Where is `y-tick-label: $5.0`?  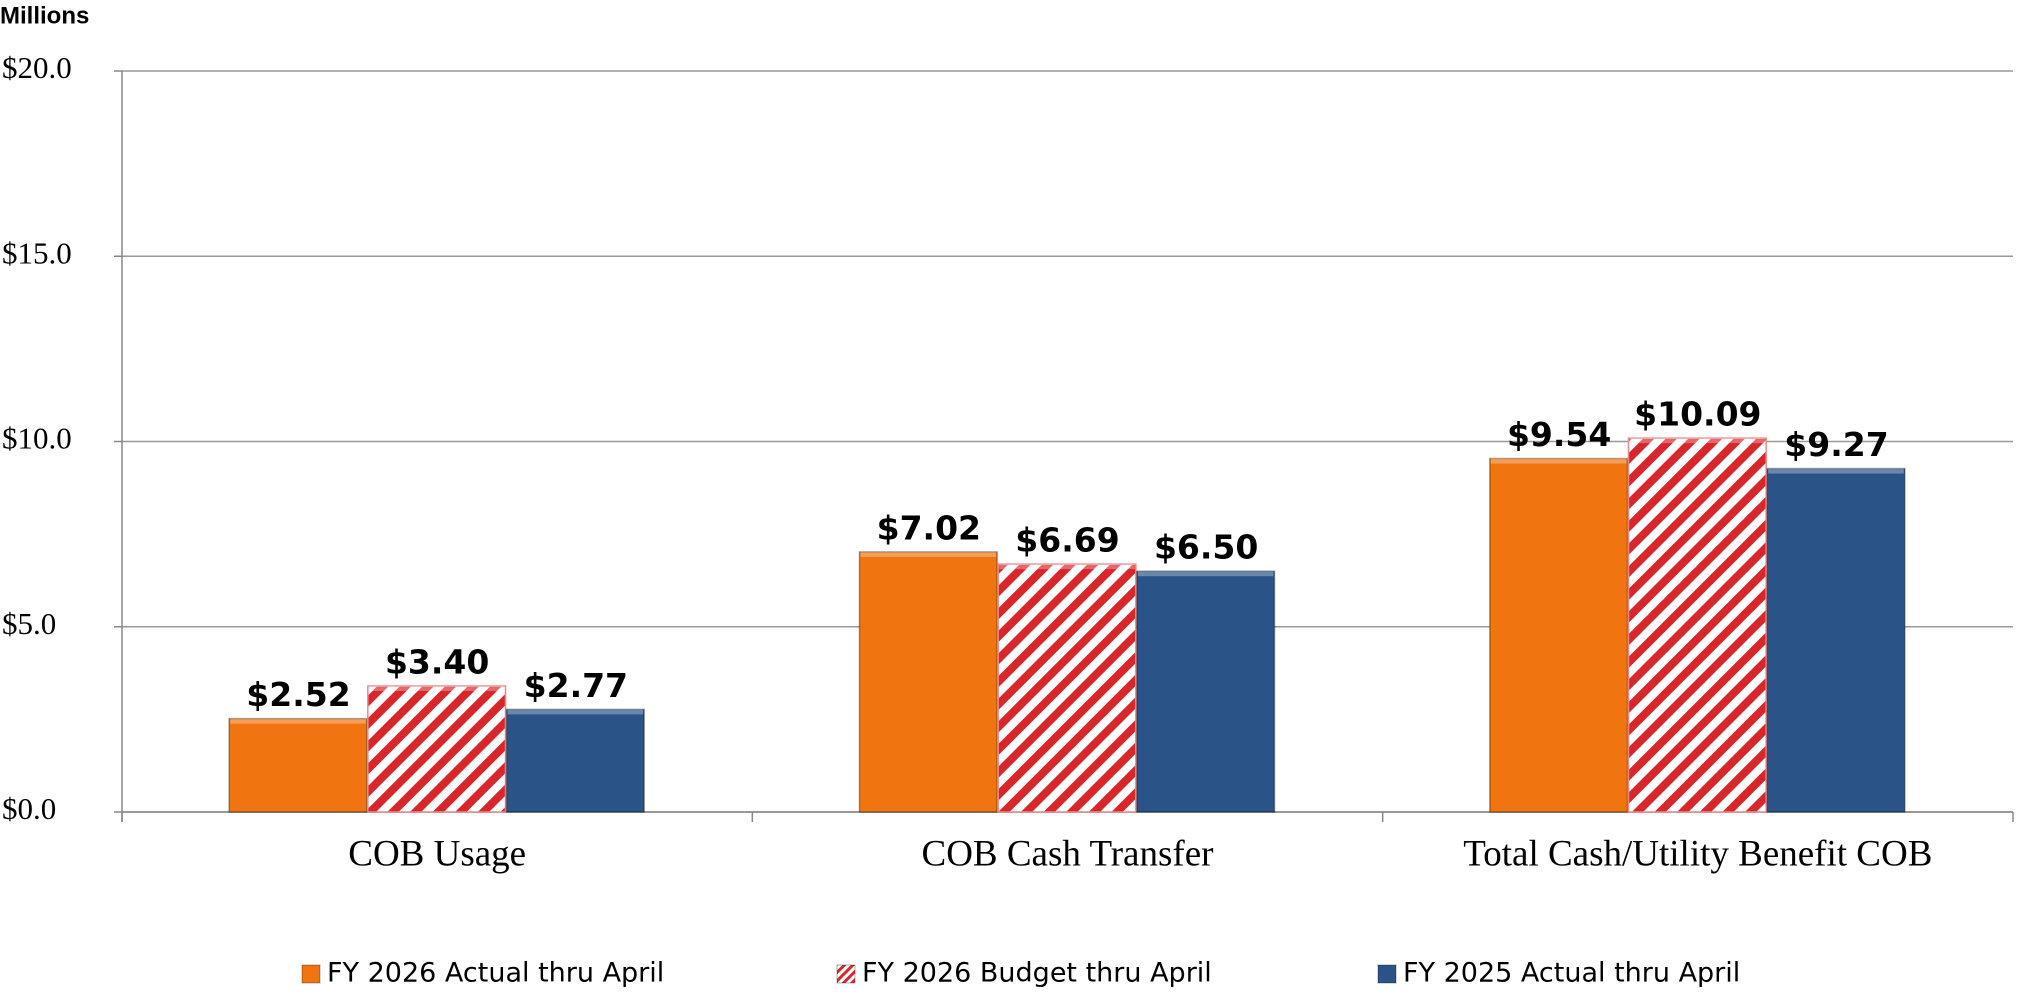 y-tick-label: $5.0 is located at coordinates (29, 623).